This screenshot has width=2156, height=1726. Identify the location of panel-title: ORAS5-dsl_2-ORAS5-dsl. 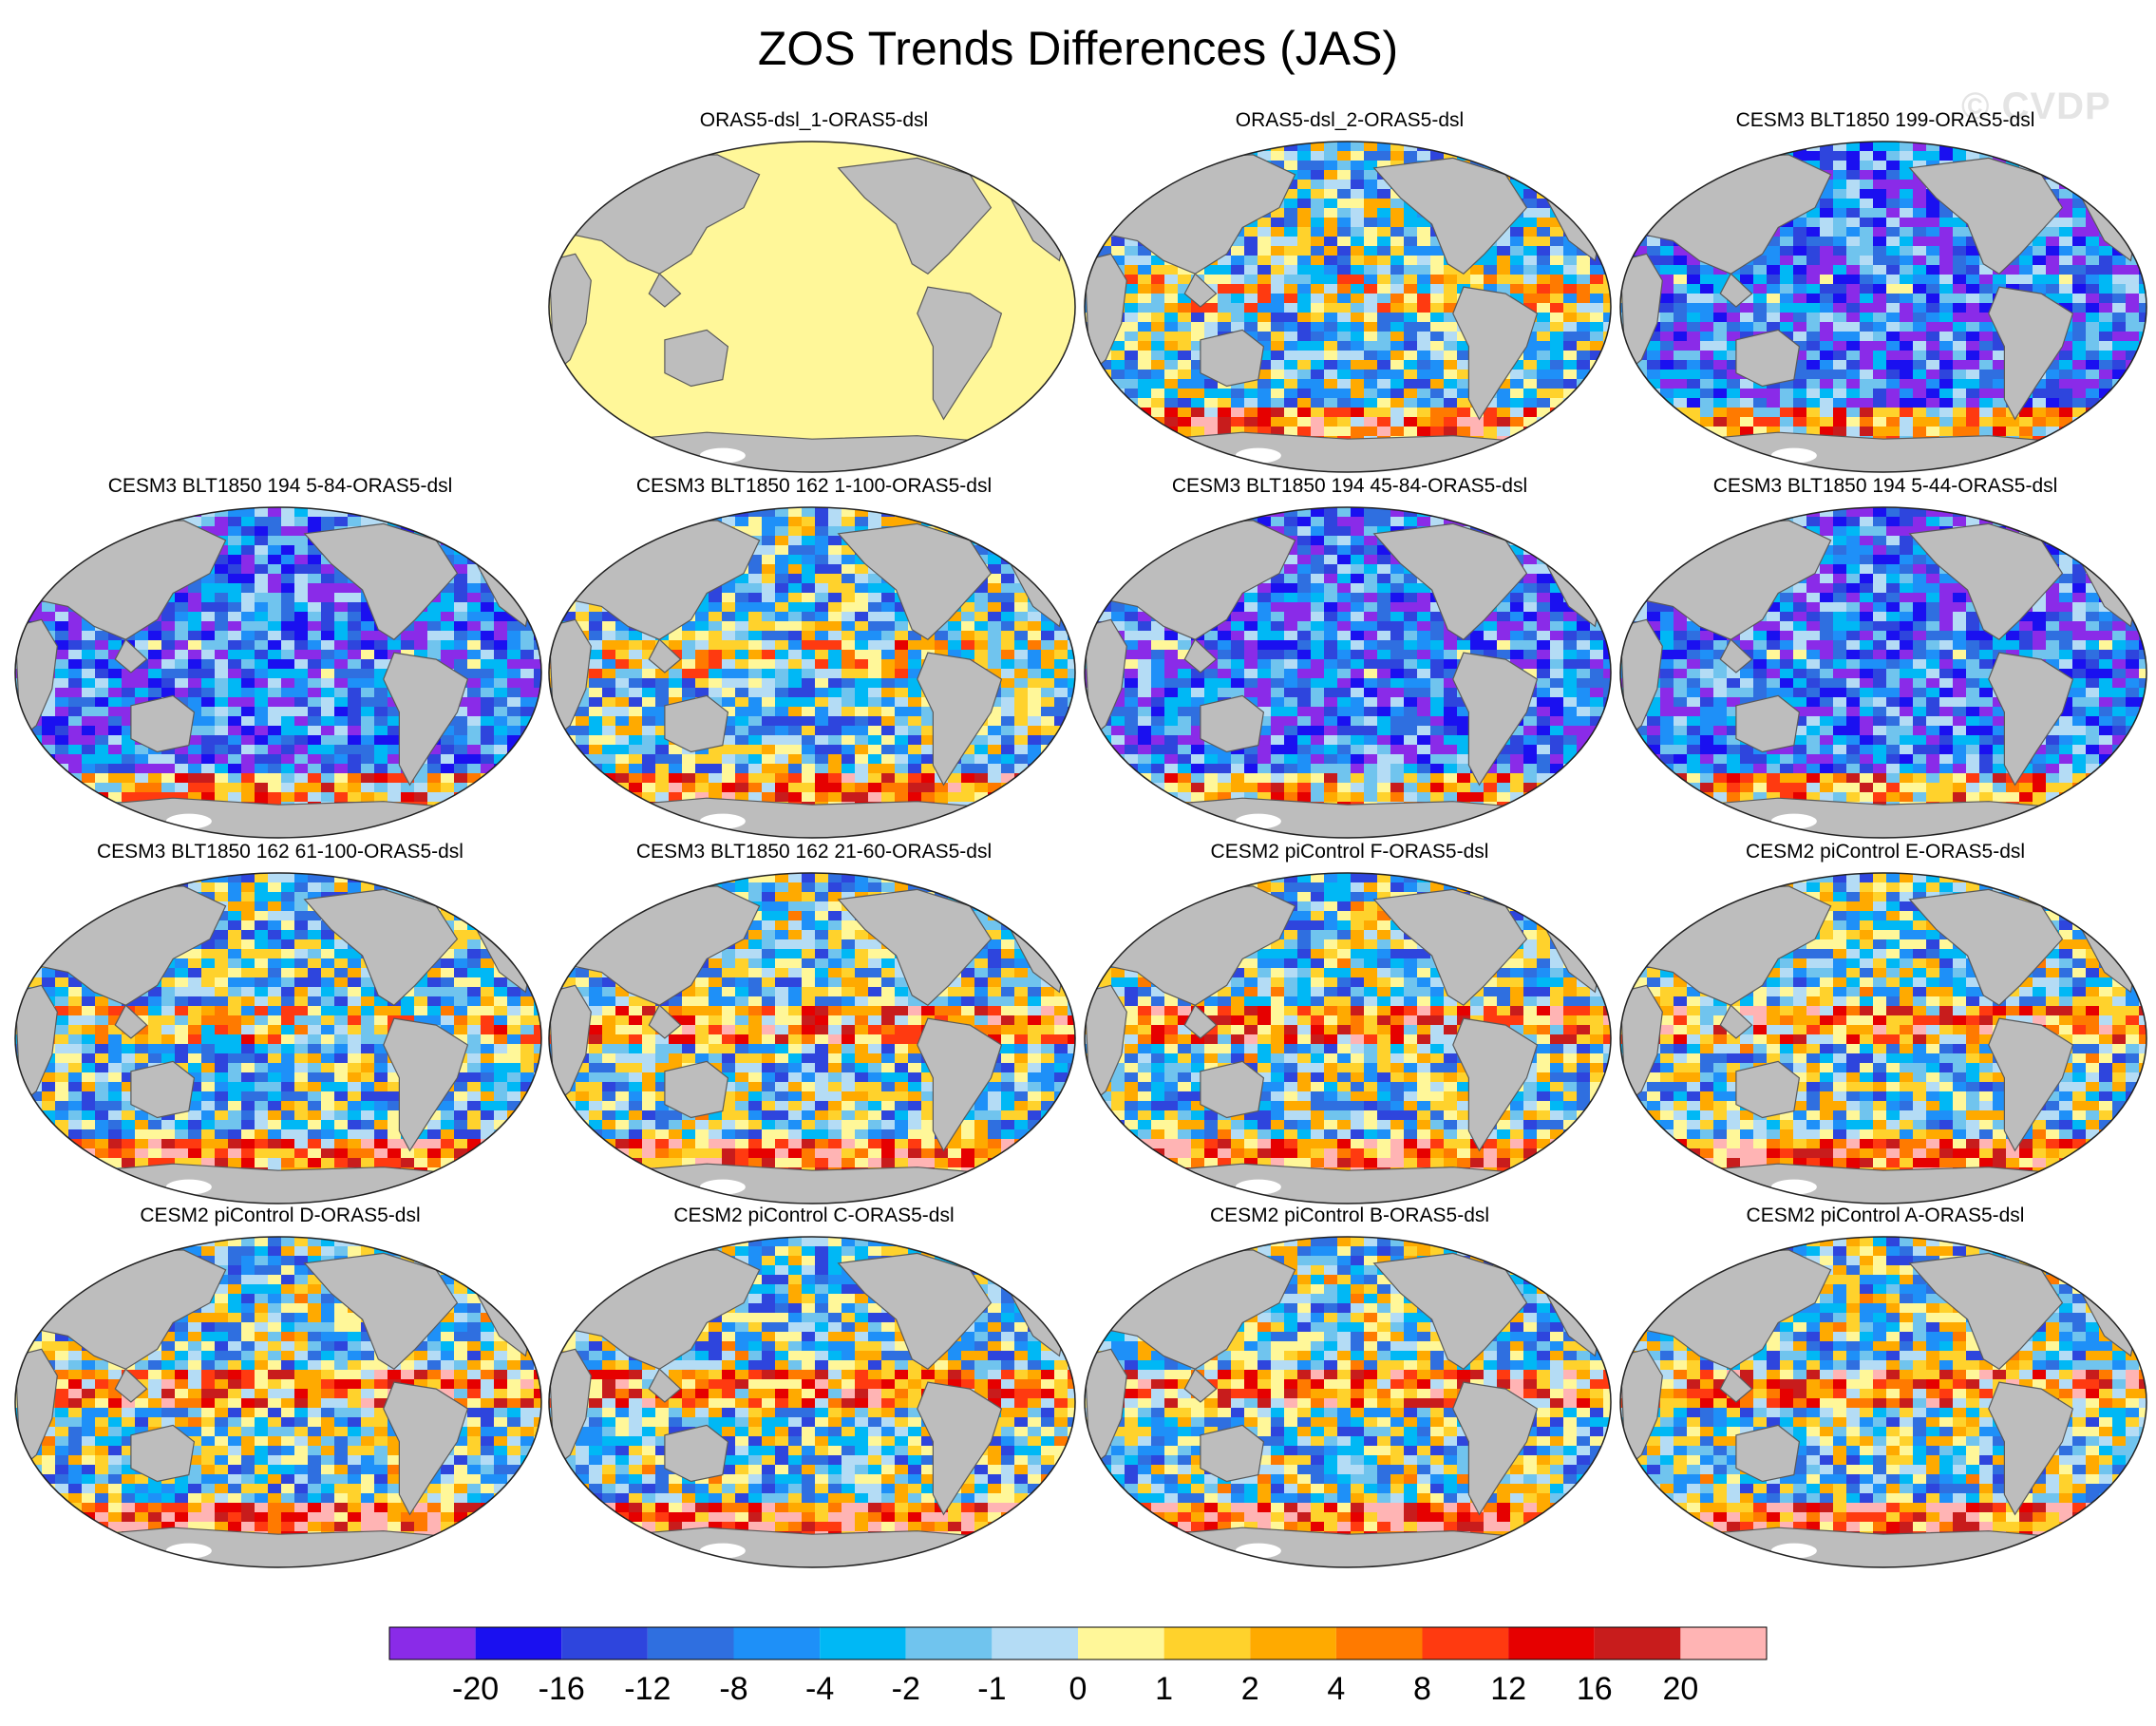
(1350, 120).